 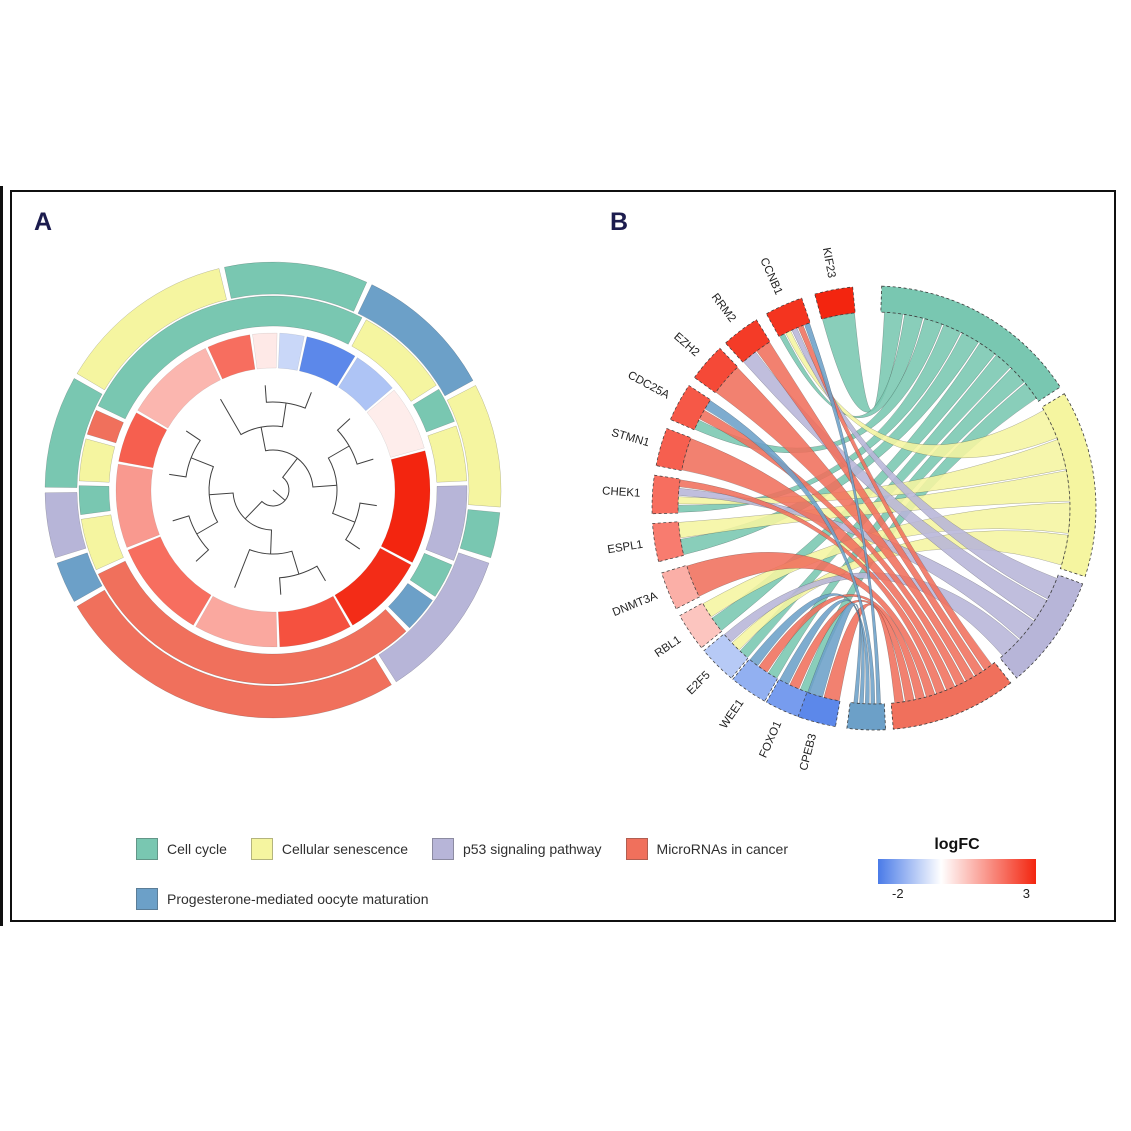 I want to click on chord-ribbon-EZH2-mirna, so click(x=845, y=524).